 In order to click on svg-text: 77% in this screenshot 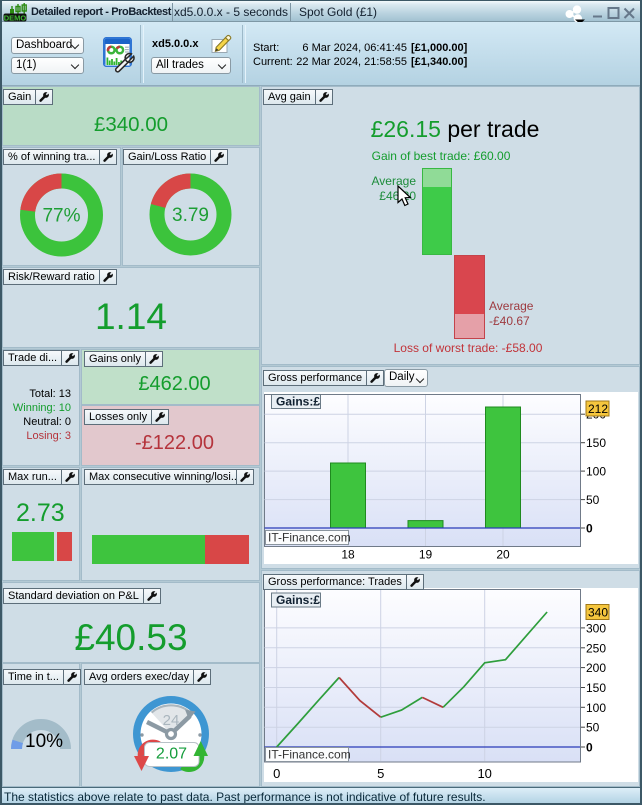, I will do `click(61, 216)`.